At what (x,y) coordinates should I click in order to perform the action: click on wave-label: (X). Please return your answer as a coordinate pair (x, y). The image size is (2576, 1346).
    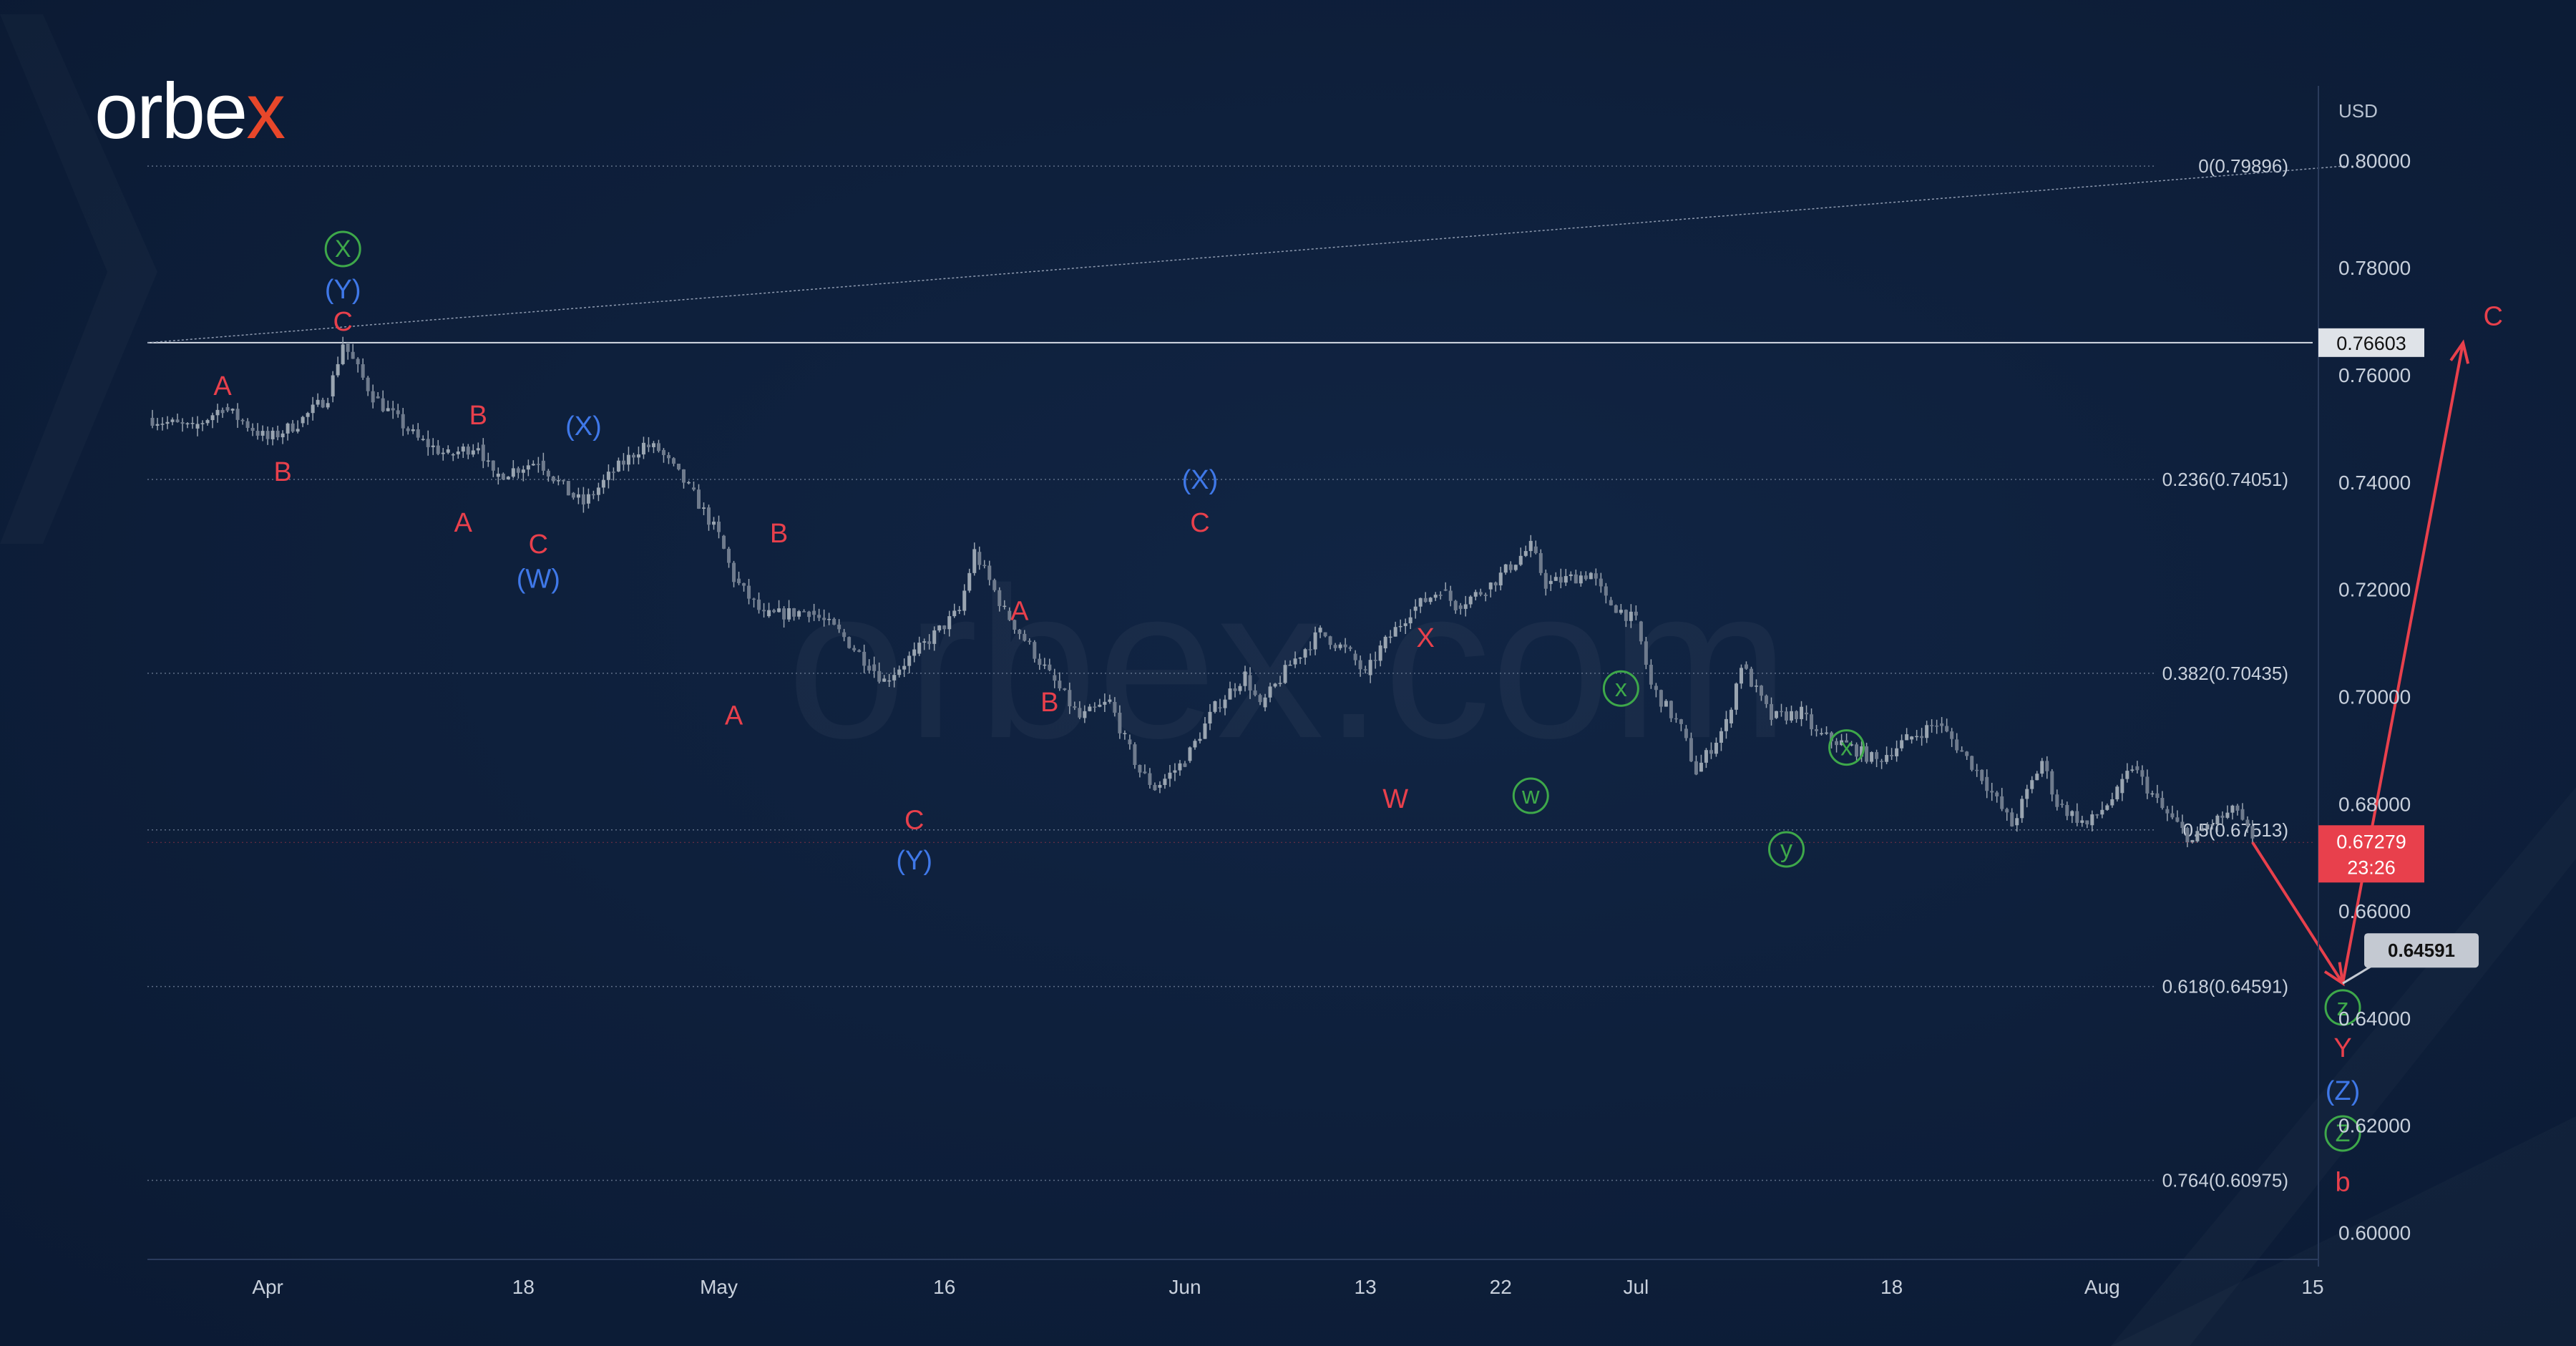
    Looking at the image, I should click on (583, 426).